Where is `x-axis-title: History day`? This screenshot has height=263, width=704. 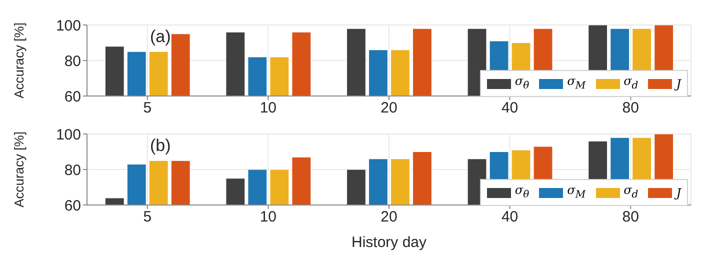
x-axis-title: History day is located at coordinates (389, 242).